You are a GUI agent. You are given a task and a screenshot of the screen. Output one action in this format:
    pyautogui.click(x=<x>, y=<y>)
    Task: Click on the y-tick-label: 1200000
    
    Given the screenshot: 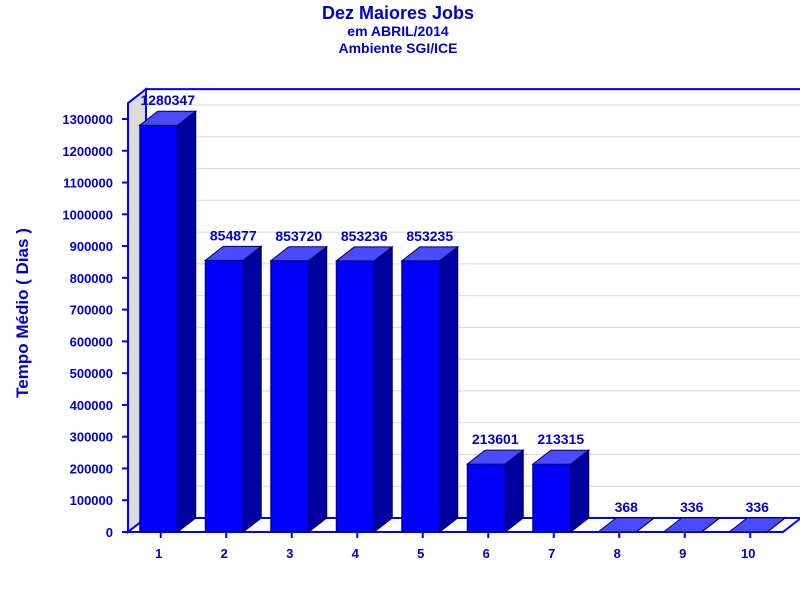 What is the action you would take?
    pyautogui.click(x=87, y=151)
    